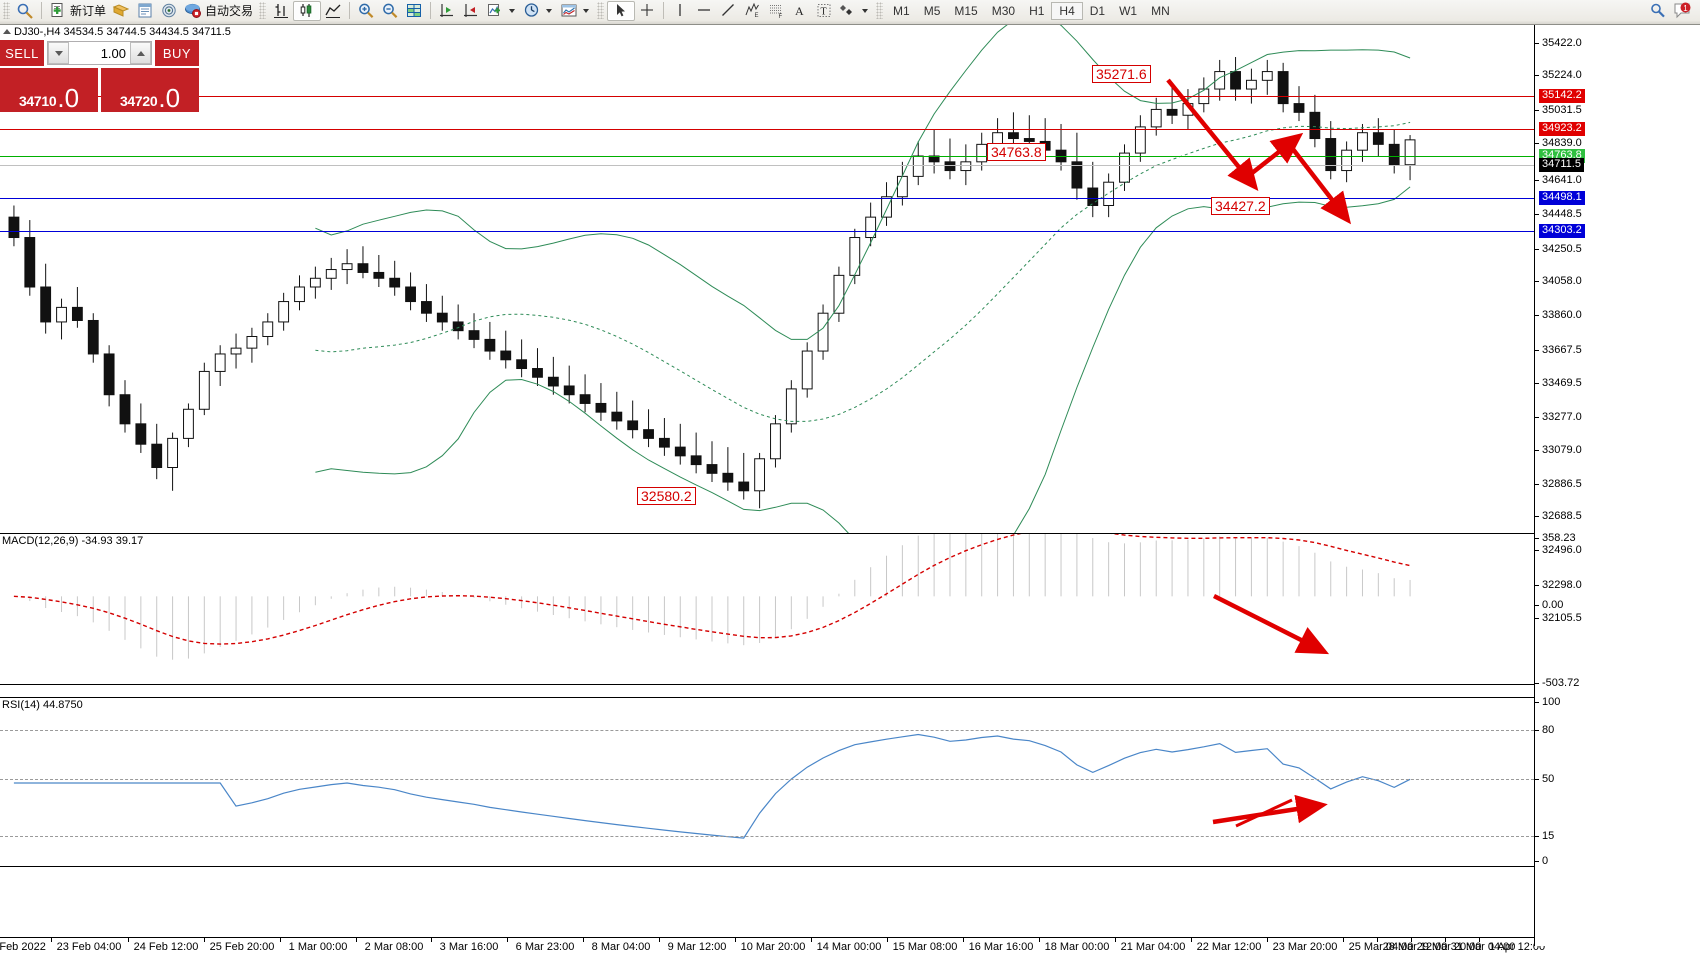  What do you see at coordinates (169, 11) in the screenshot?
I see `navigator-icon` at bounding box center [169, 11].